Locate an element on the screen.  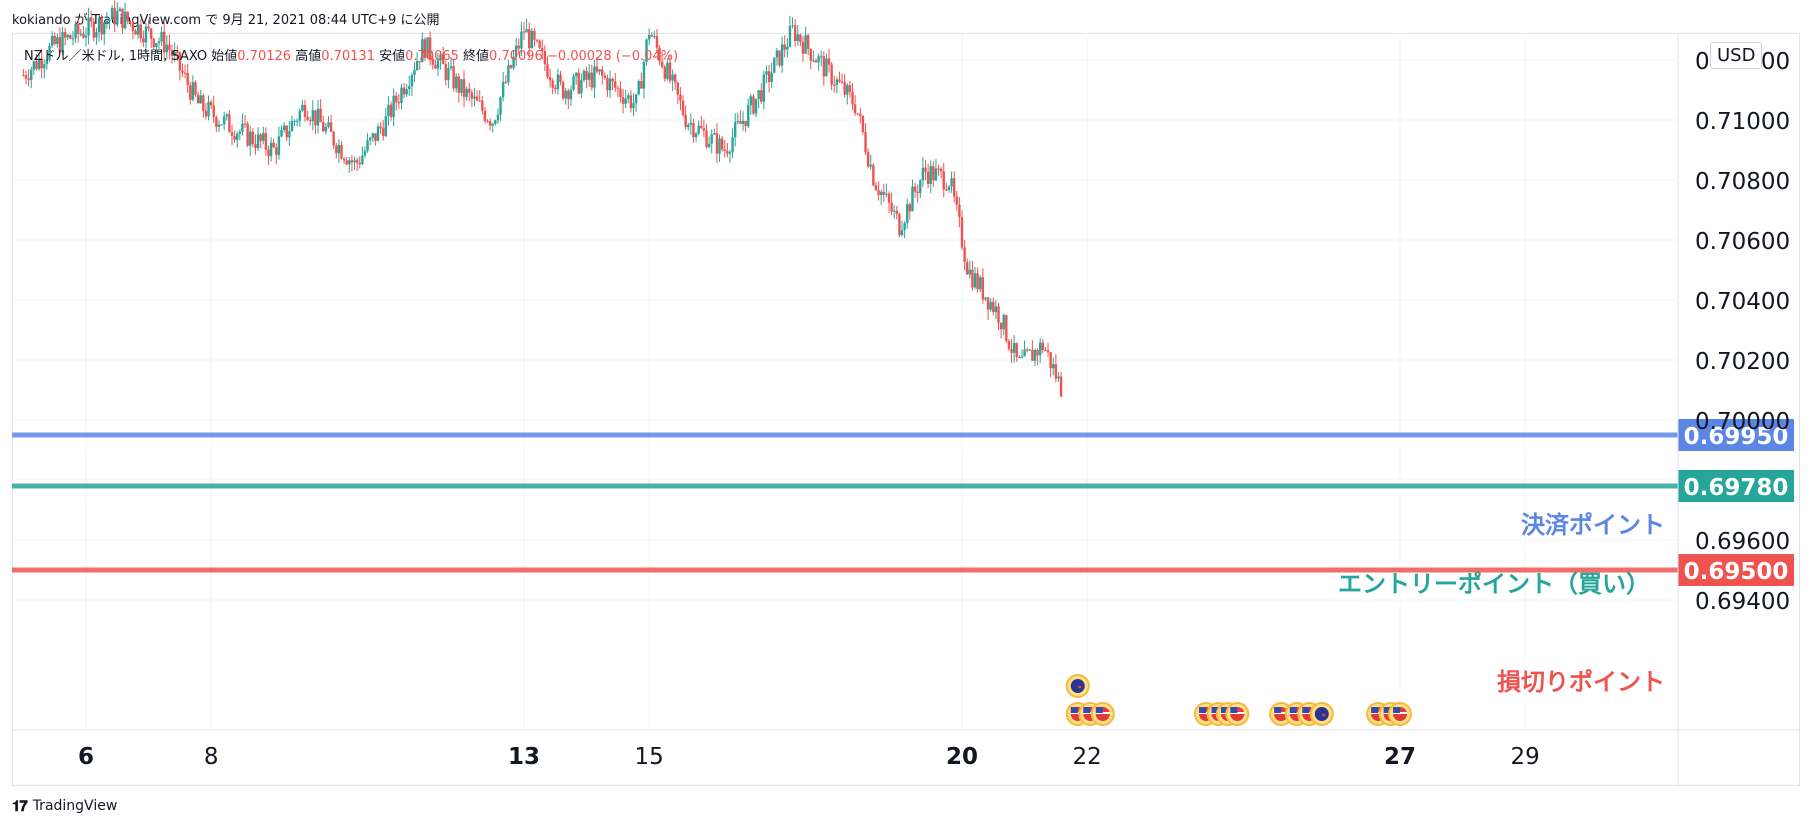
currency-button: USD is located at coordinates (1736, 55).